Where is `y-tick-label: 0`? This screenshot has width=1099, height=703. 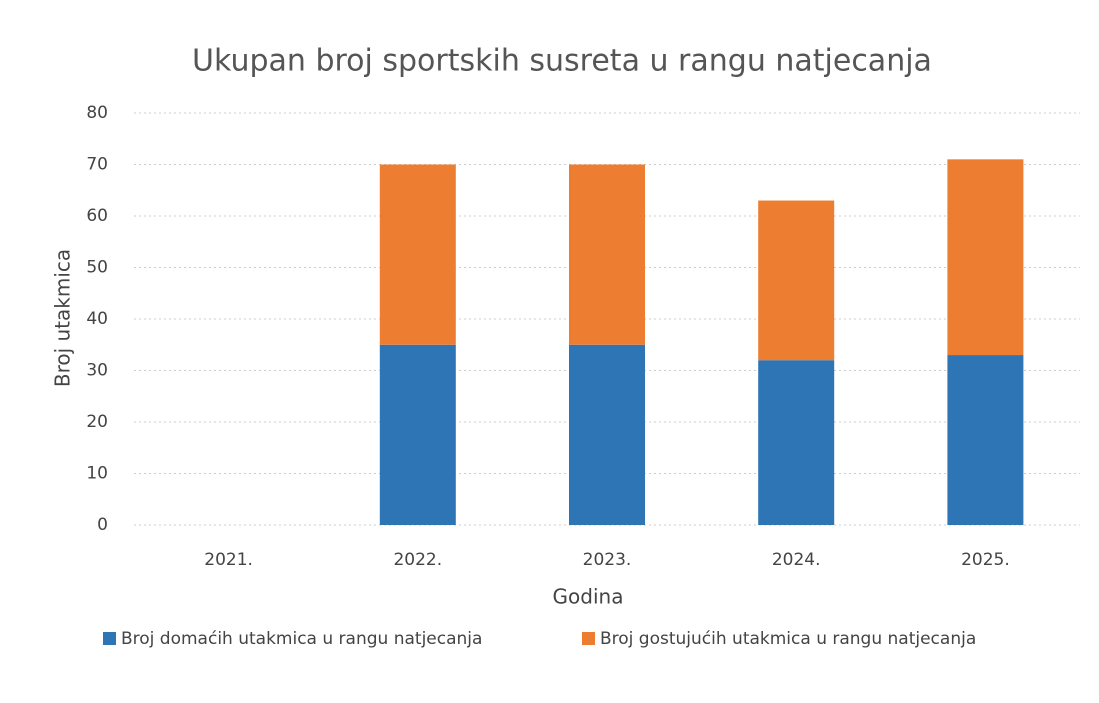 y-tick-label: 0 is located at coordinates (102, 525).